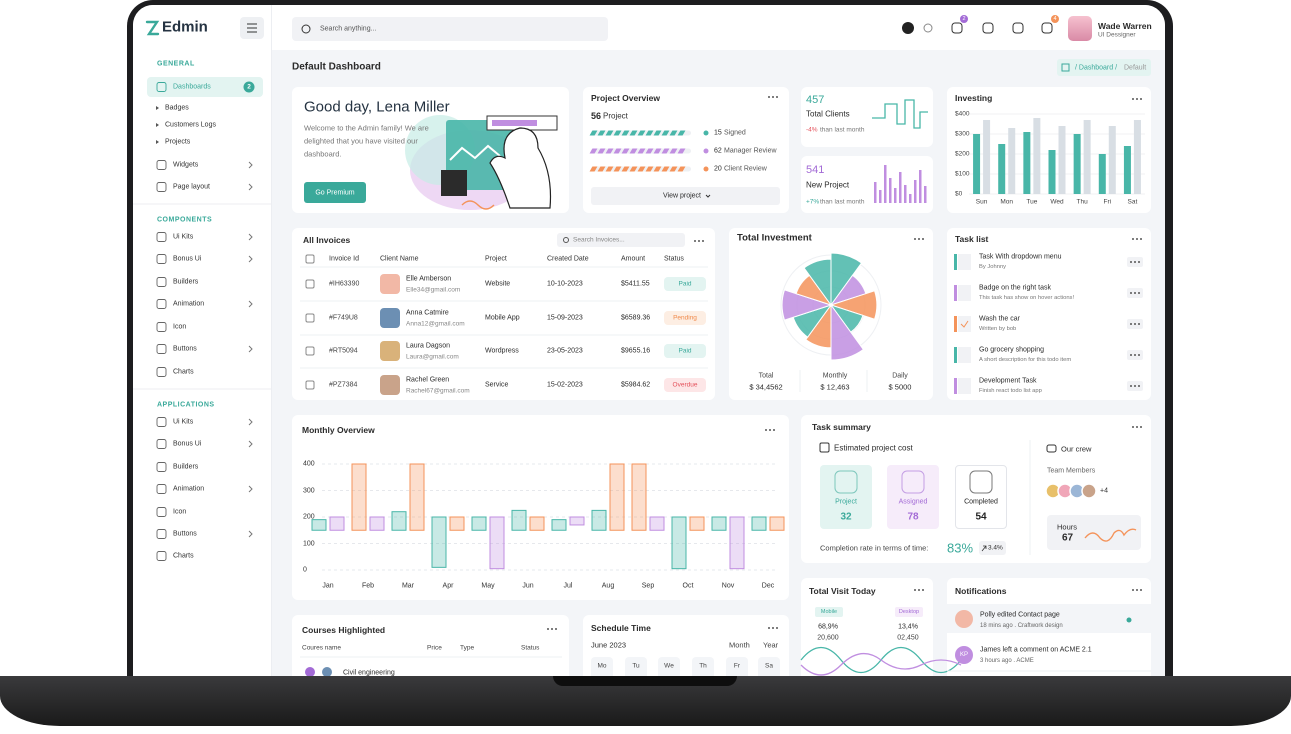  Describe the element at coordinates (1049, 618) in the screenshot. I see `notification-highlight` at that location.